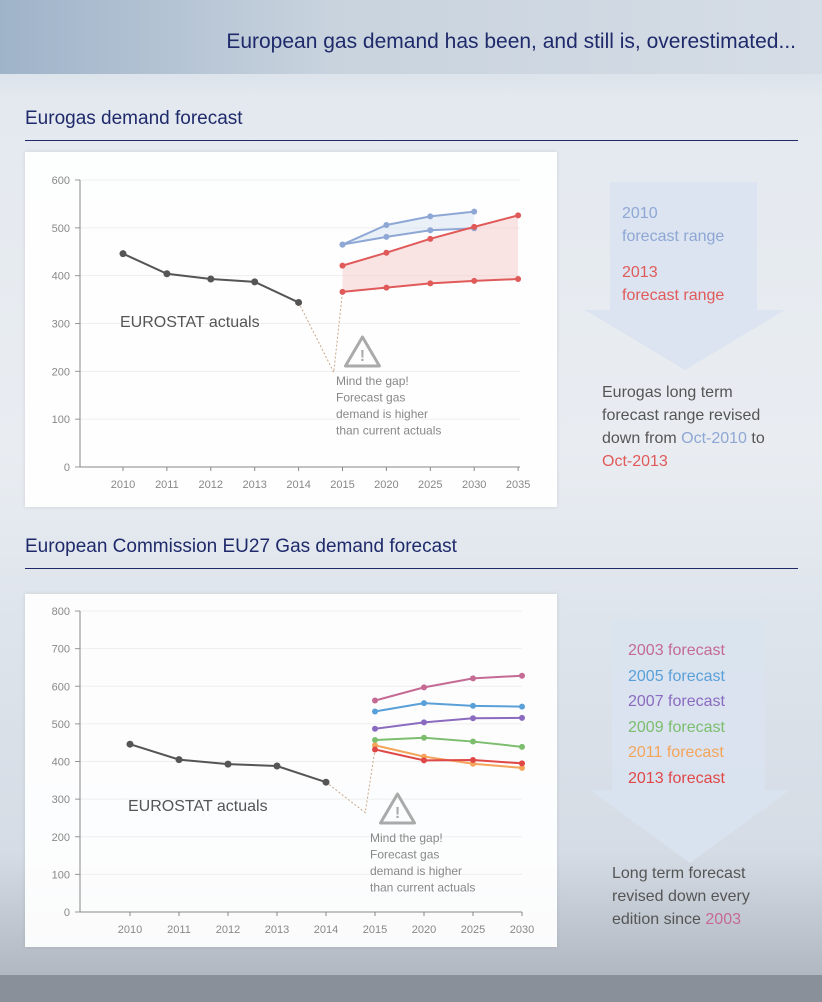 The width and height of the screenshot is (822, 1002). I want to click on x-tick-label: 2035, so click(518, 485).